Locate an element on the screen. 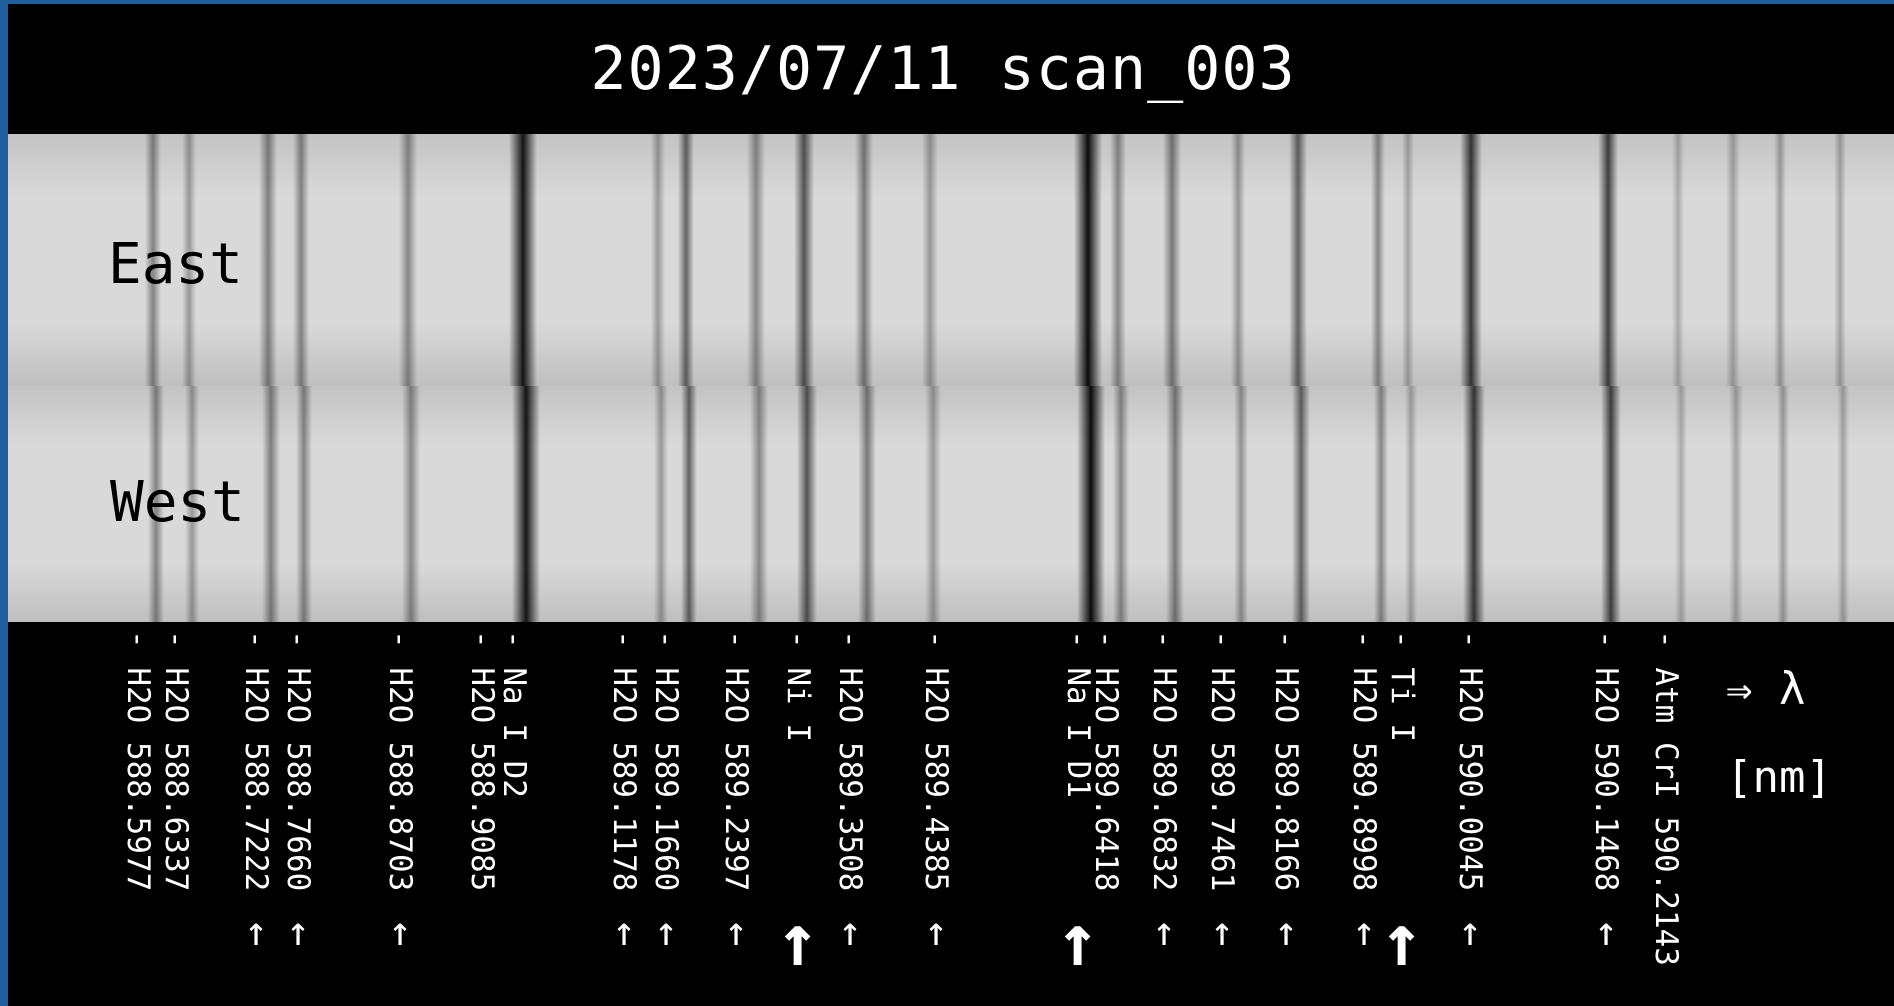 Image resolution: width=1894 pixels, height=1006 pixels. line-label: - H2O 589.6418 is located at coordinates (1106, 761).